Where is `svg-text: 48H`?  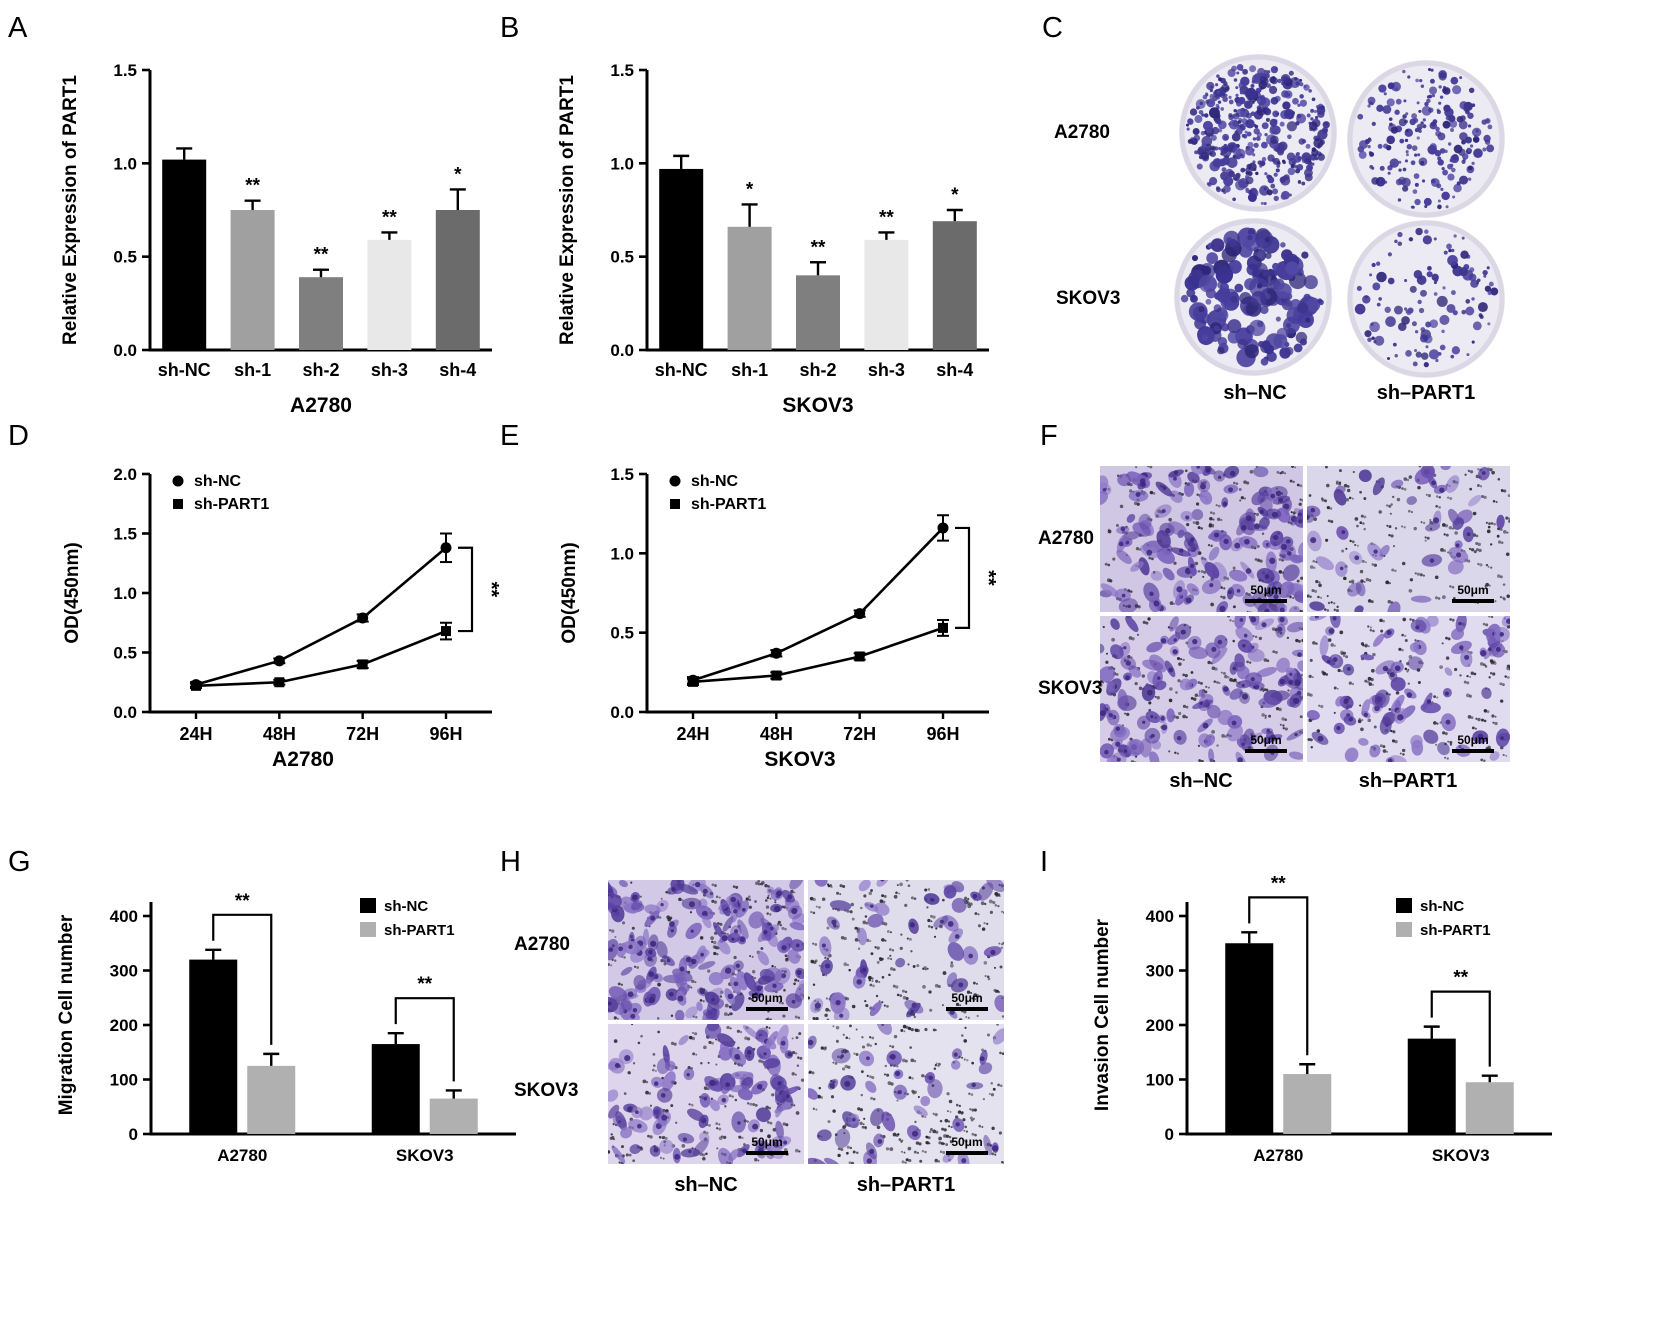 svg-text: 48H is located at coordinates (776, 734).